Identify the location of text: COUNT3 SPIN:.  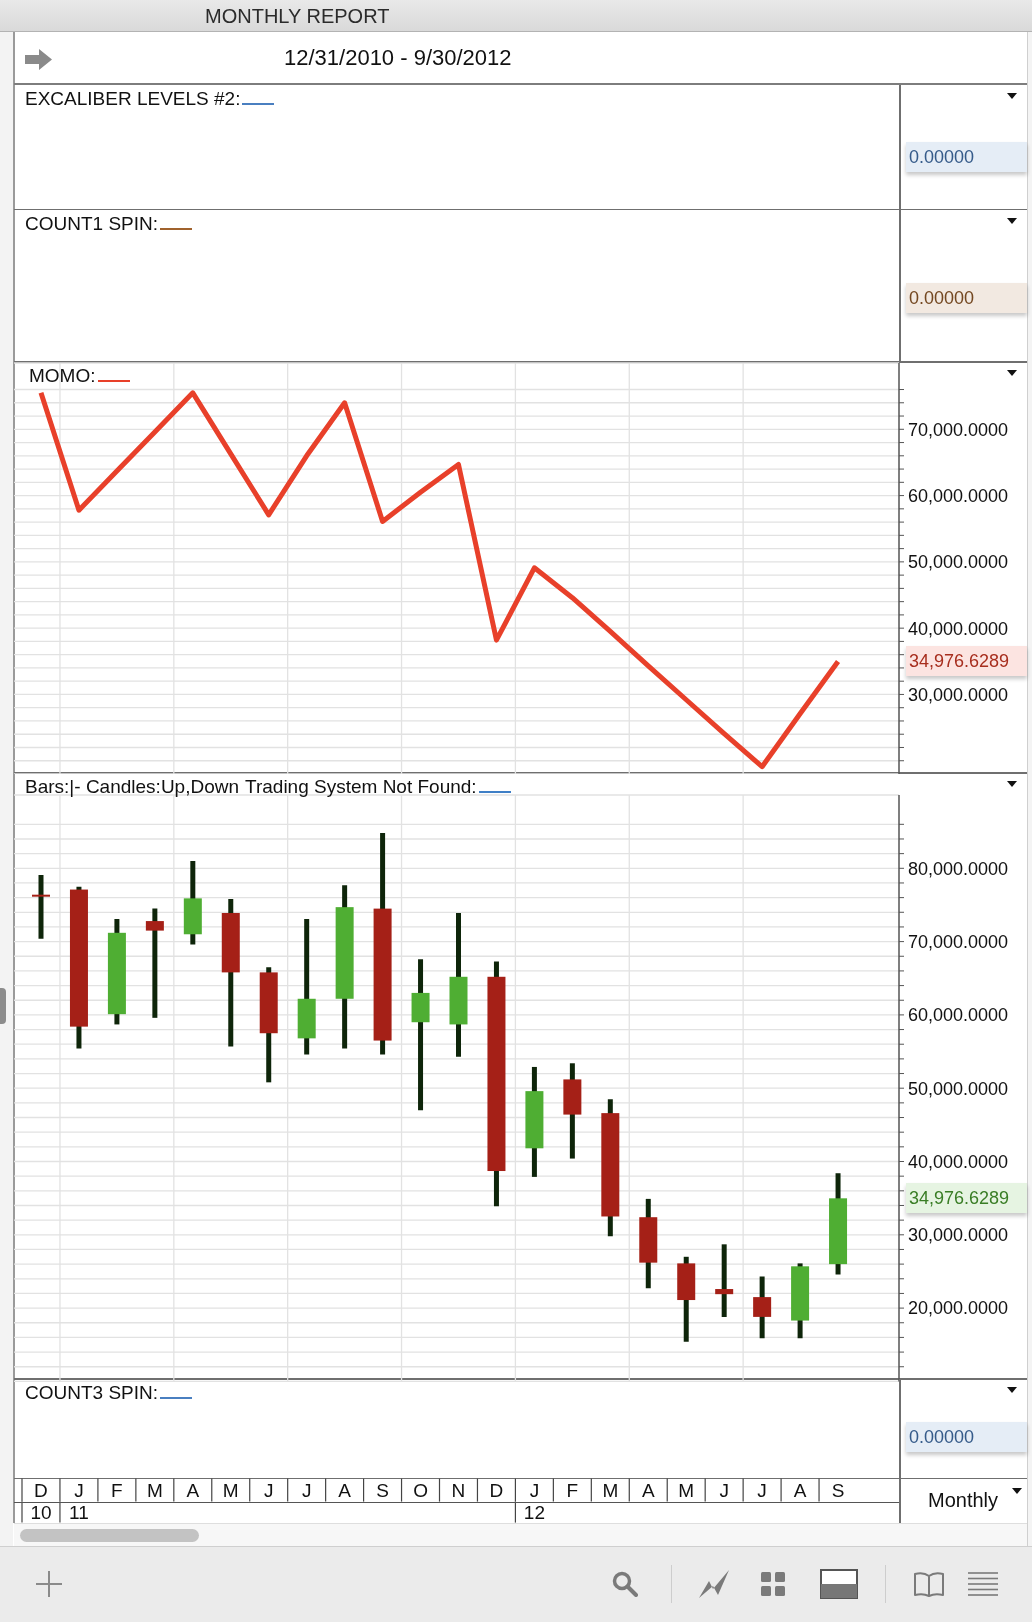
(92, 1392).